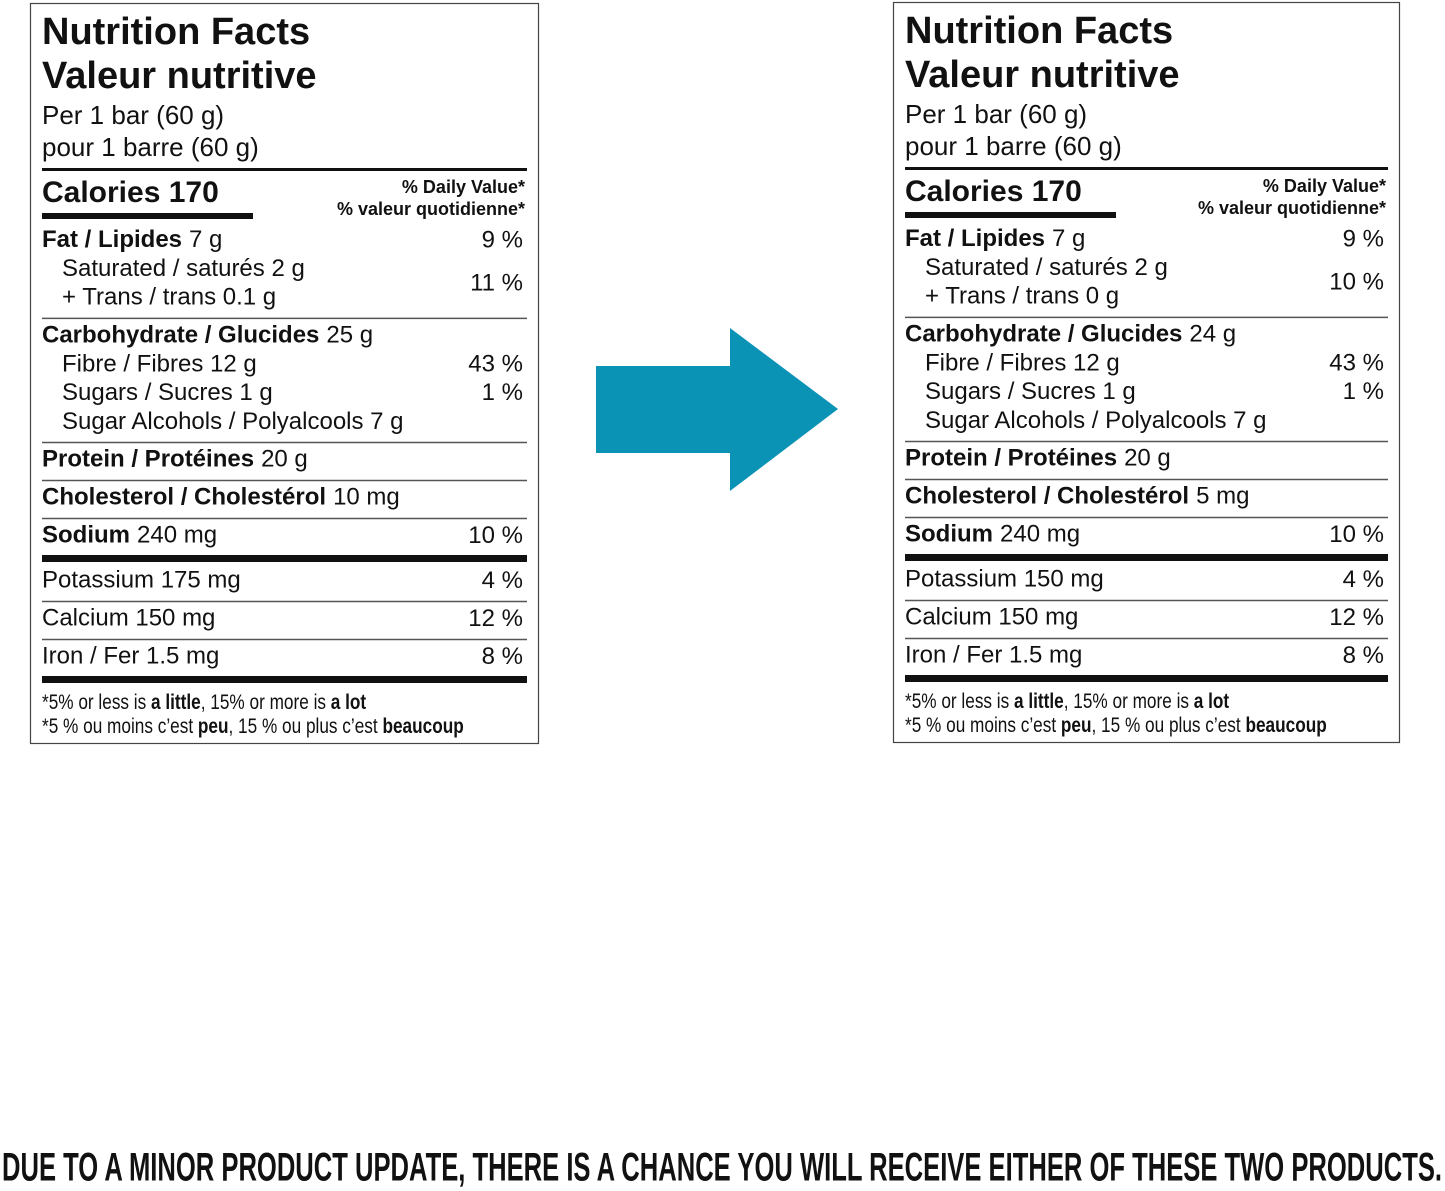  I want to click on nutrient-amount: 20 g, so click(1147, 458).